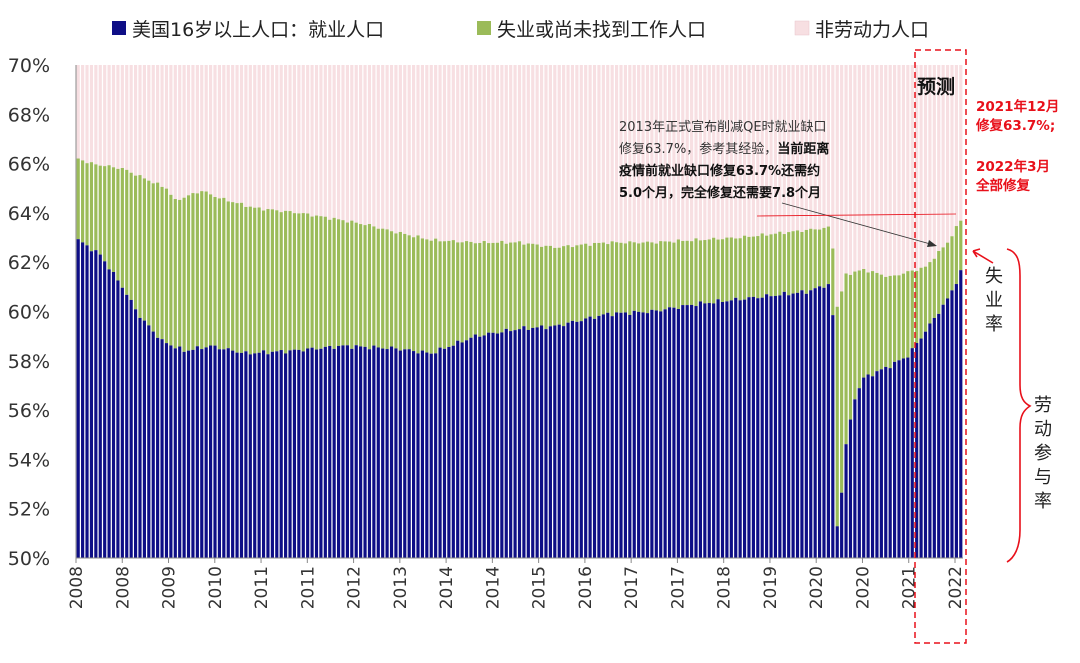 The height and width of the screenshot is (663, 1080). What do you see at coordinates (29, 66) in the screenshot?
I see `y-tick-label: 70%` at bounding box center [29, 66].